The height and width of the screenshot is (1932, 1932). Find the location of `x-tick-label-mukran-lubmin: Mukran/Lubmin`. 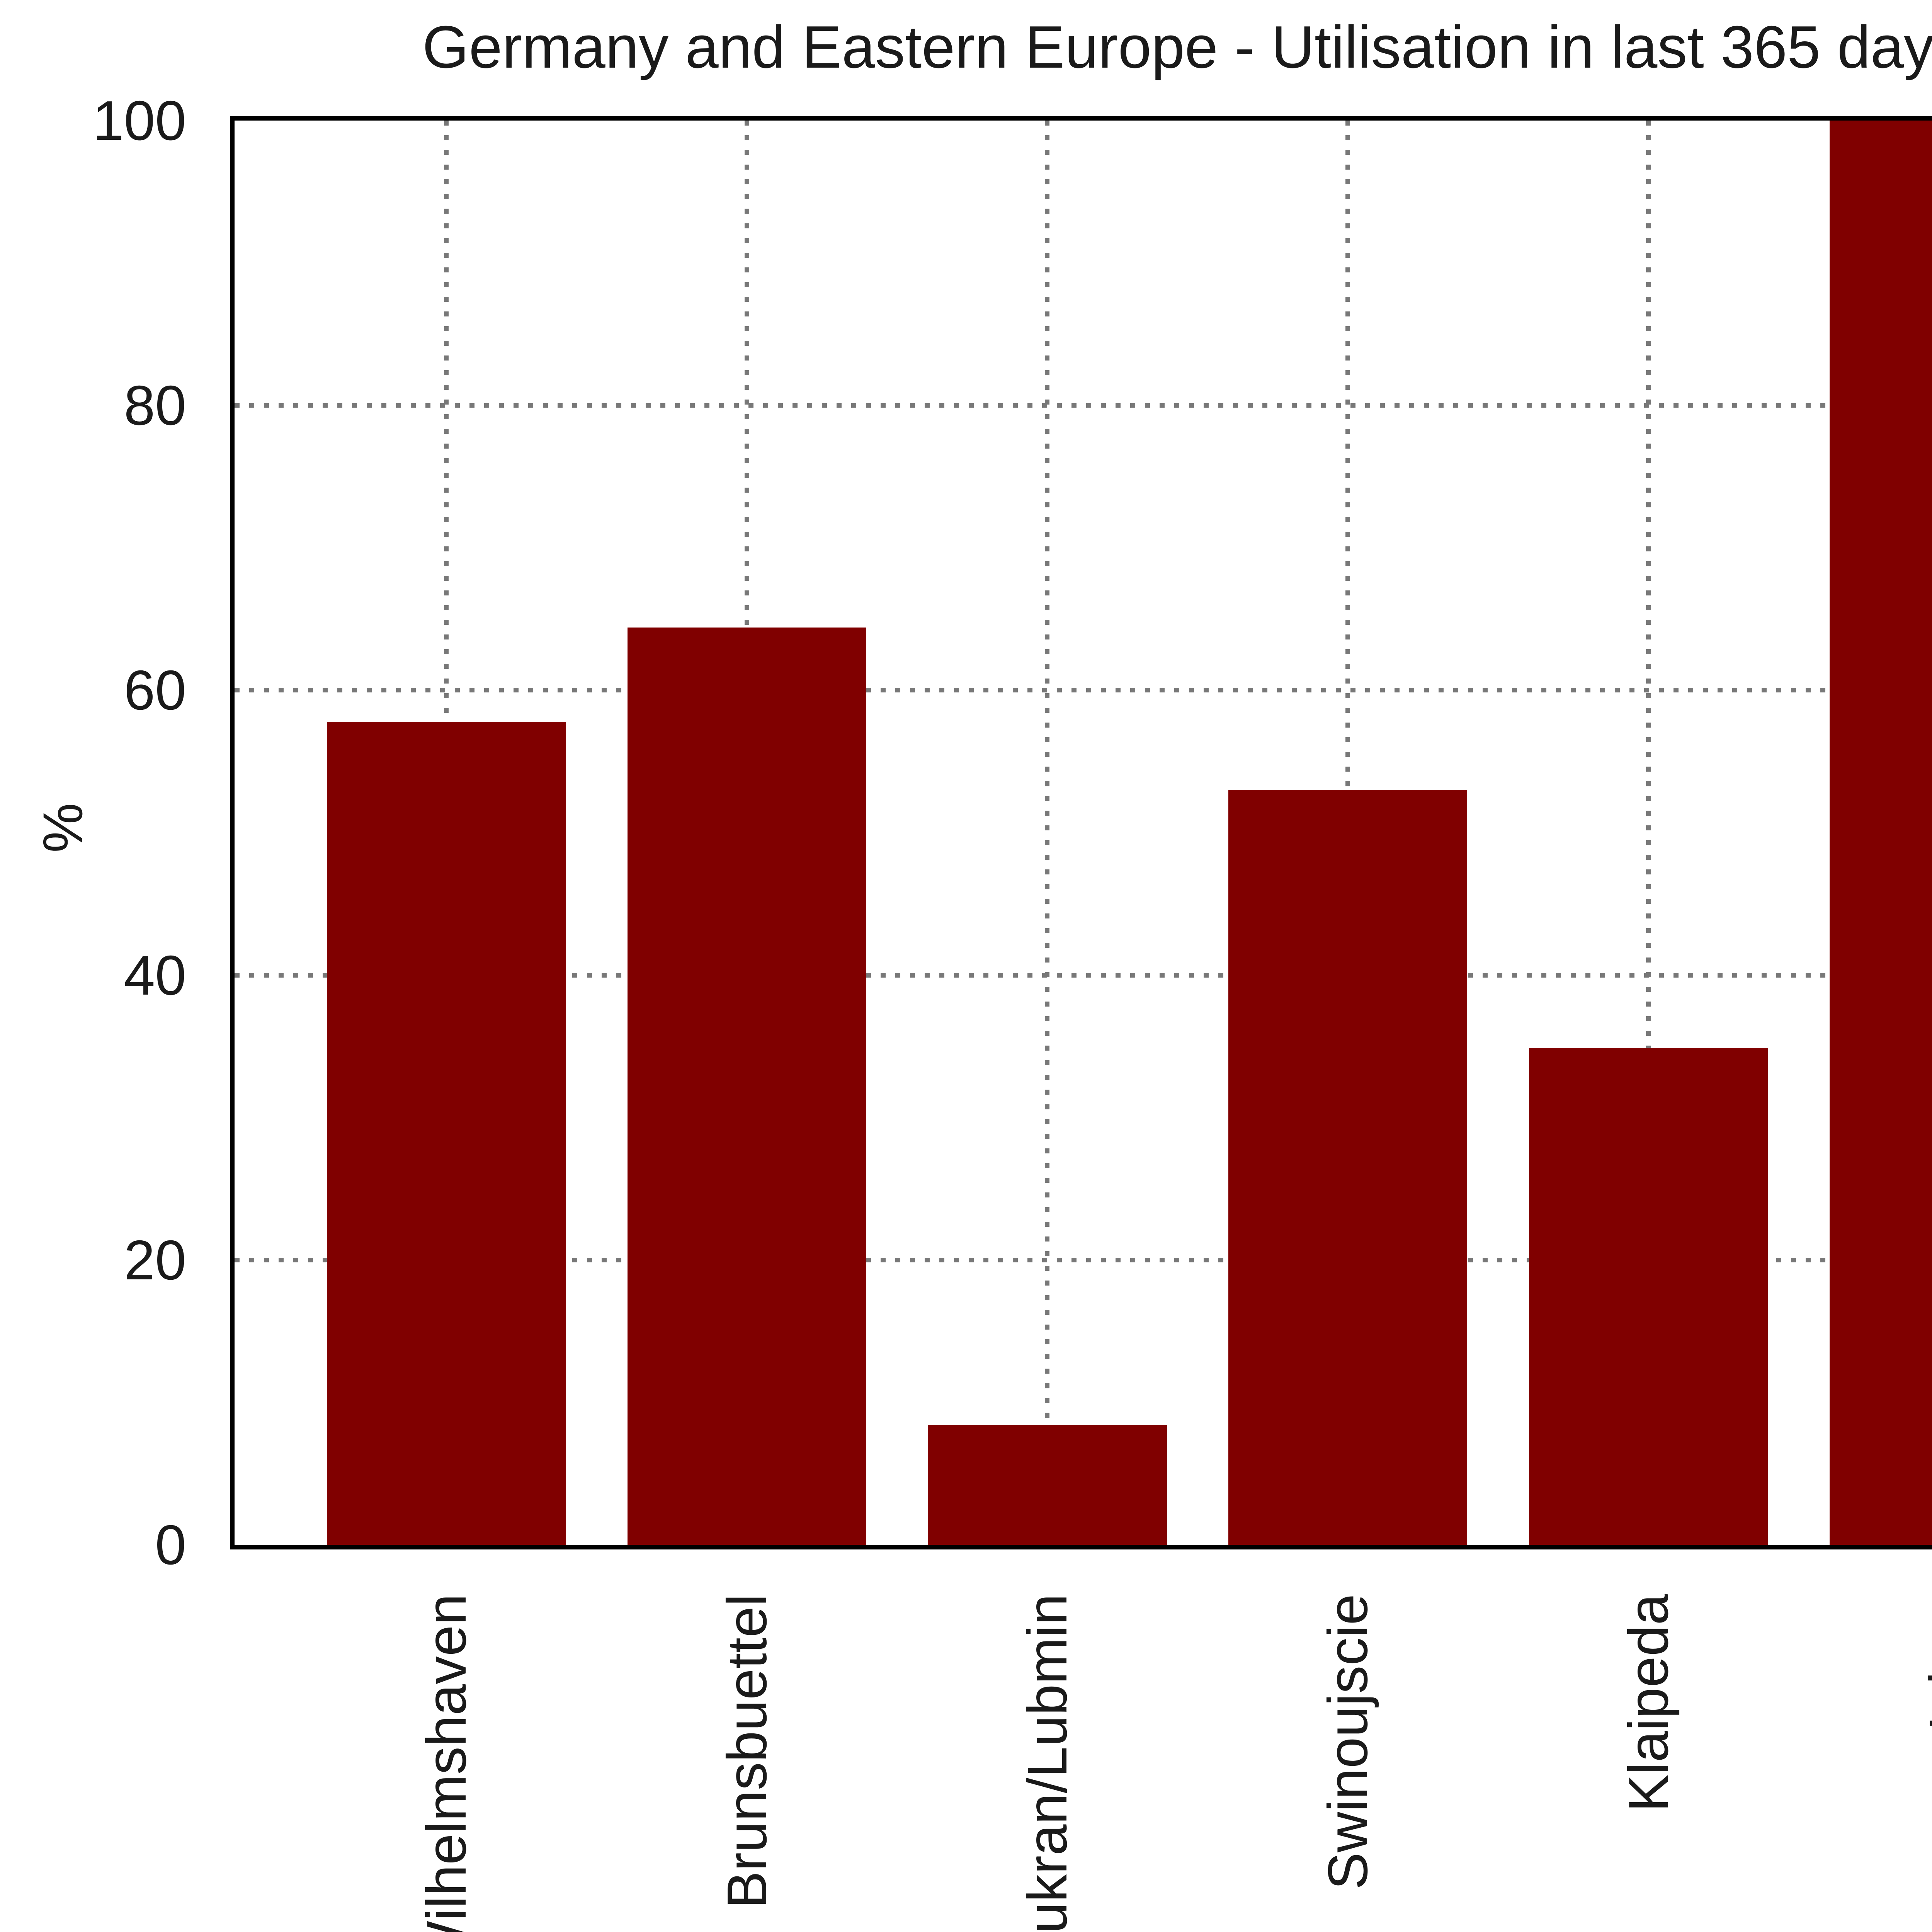

x-tick-label-mukran-lubmin: Mukran/Lubmin is located at coordinates (1048, 1763).